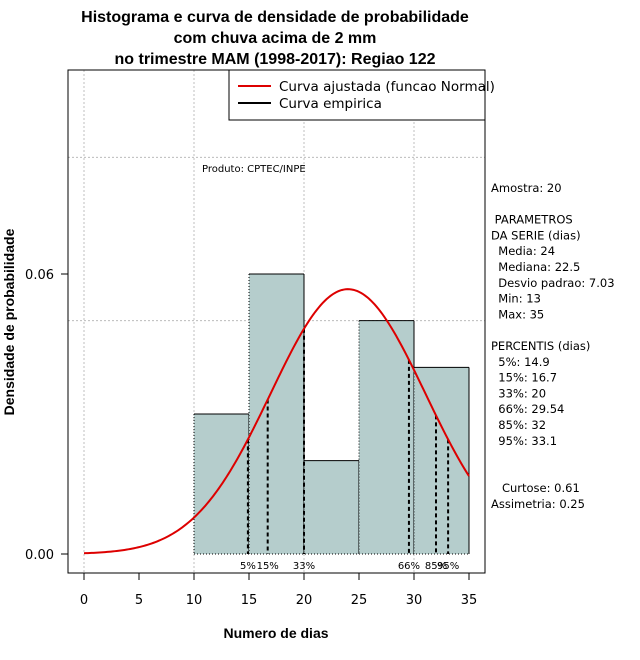  Describe the element at coordinates (517, 314) in the screenshot. I see `stats-line: Max: 35` at that location.